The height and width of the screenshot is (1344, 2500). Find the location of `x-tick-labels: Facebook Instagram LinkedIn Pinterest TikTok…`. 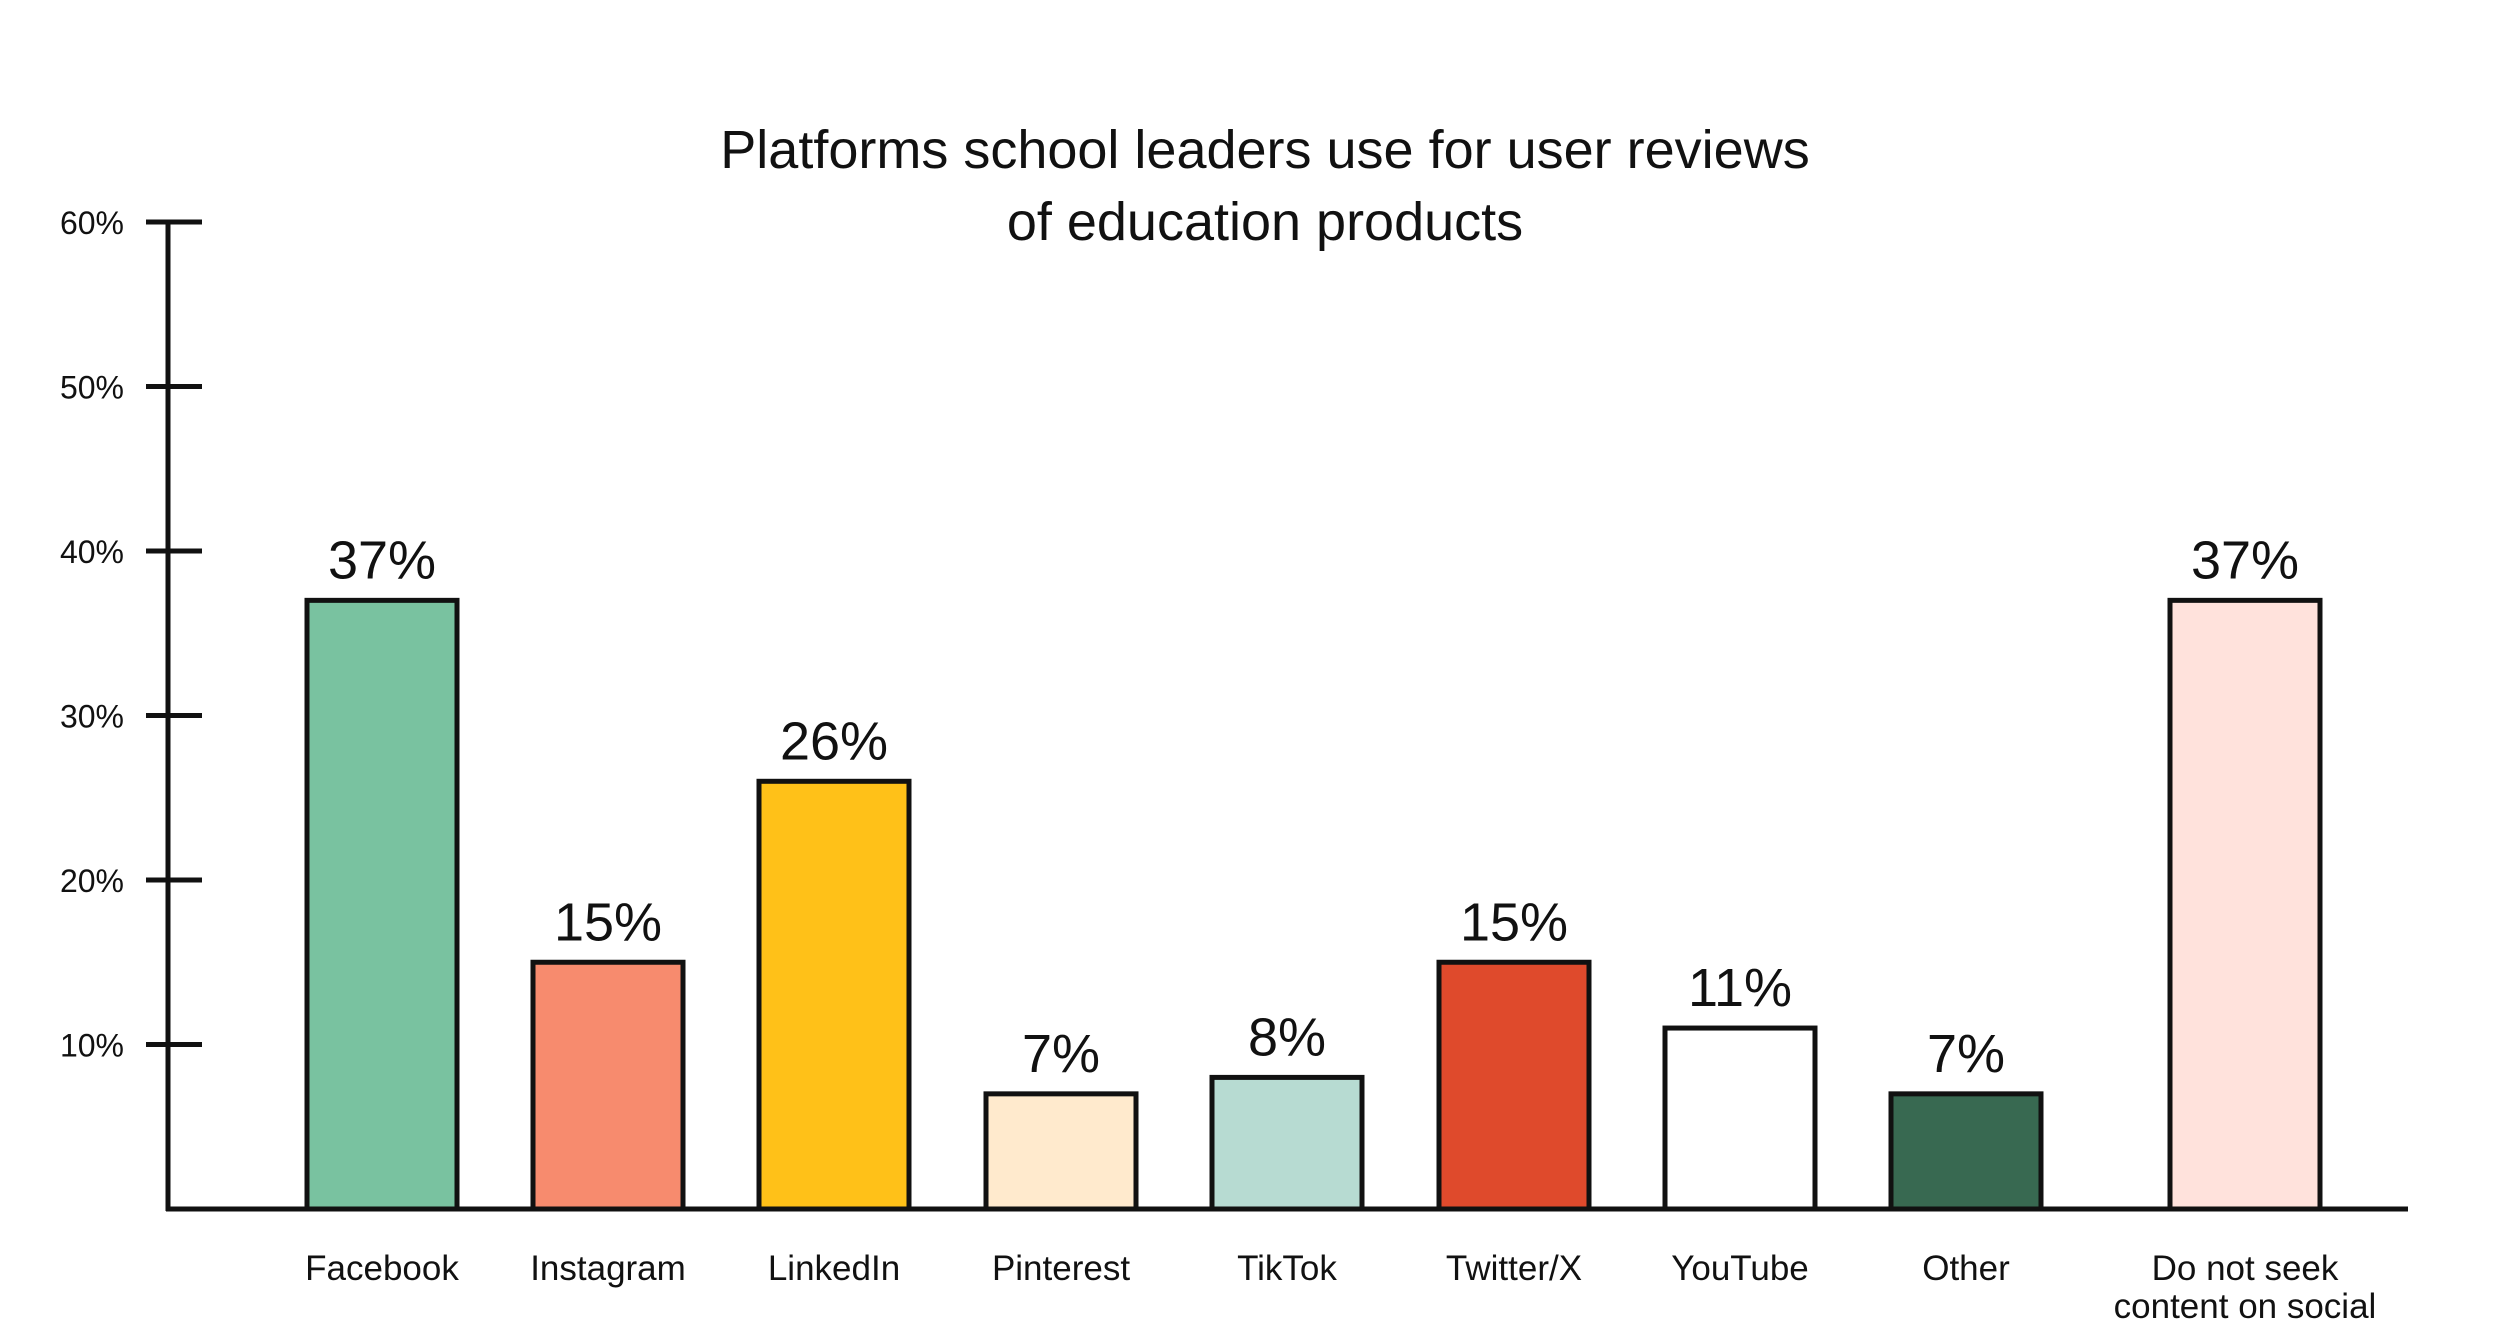

x-tick-labels: Facebook Instagram LinkedIn Pinterest TikTok… is located at coordinates (1340, 1287).